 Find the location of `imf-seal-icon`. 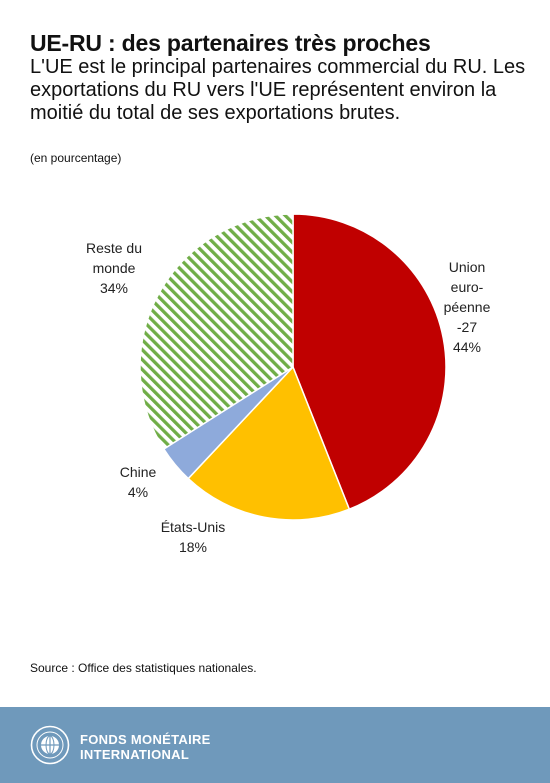

imf-seal-icon is located at coordinates (50, 745).